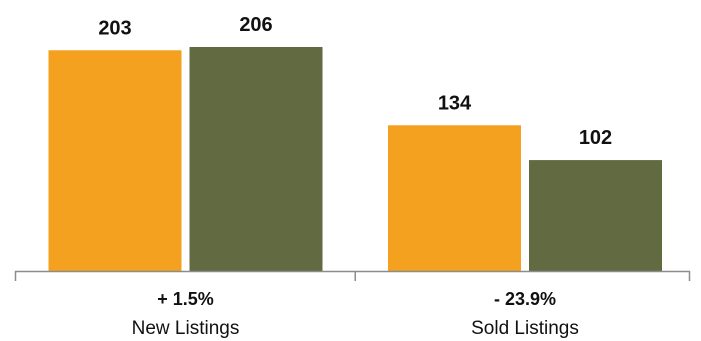 The width and height of the screenshot is (701, 341). What do you see at coordinates (595, 215) in the screenshot?
I see `bar-series2-sold-listings` at bounding box center [595, 215].